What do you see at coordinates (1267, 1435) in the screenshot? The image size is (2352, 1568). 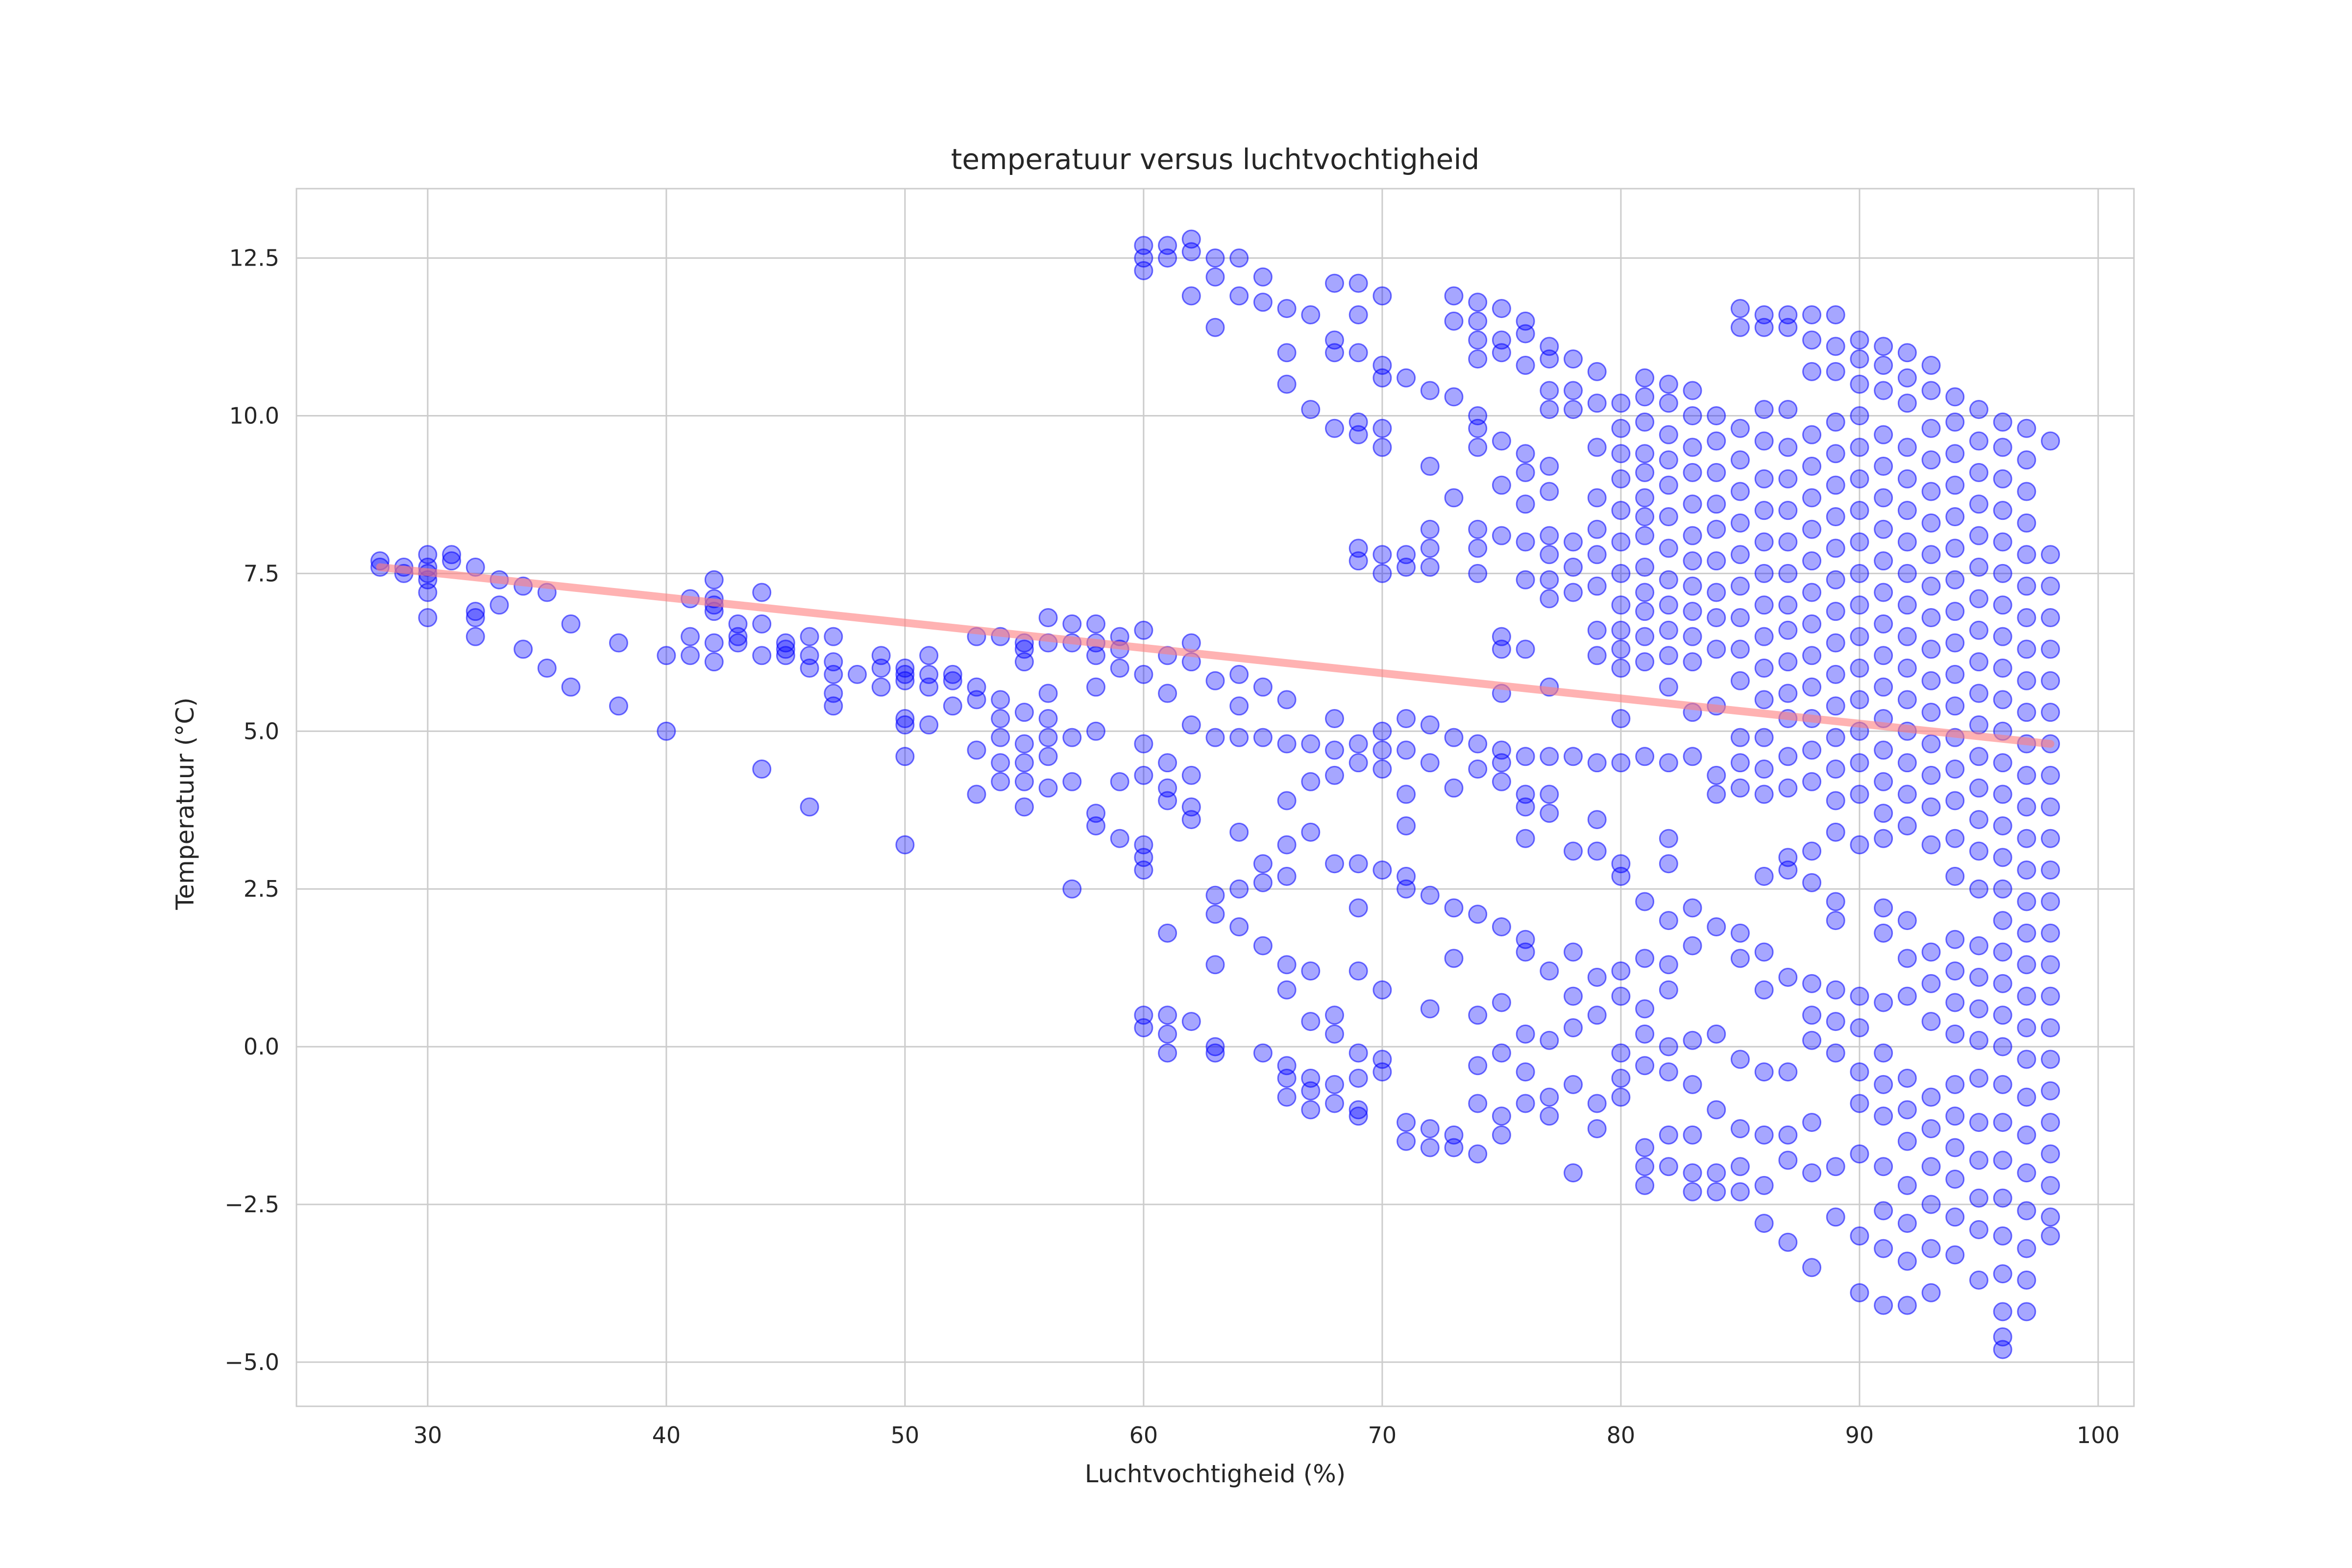 I see `x-tick-labels: 30 40 50 60 70 80 90 100` at bounding box center [1267, 1435].